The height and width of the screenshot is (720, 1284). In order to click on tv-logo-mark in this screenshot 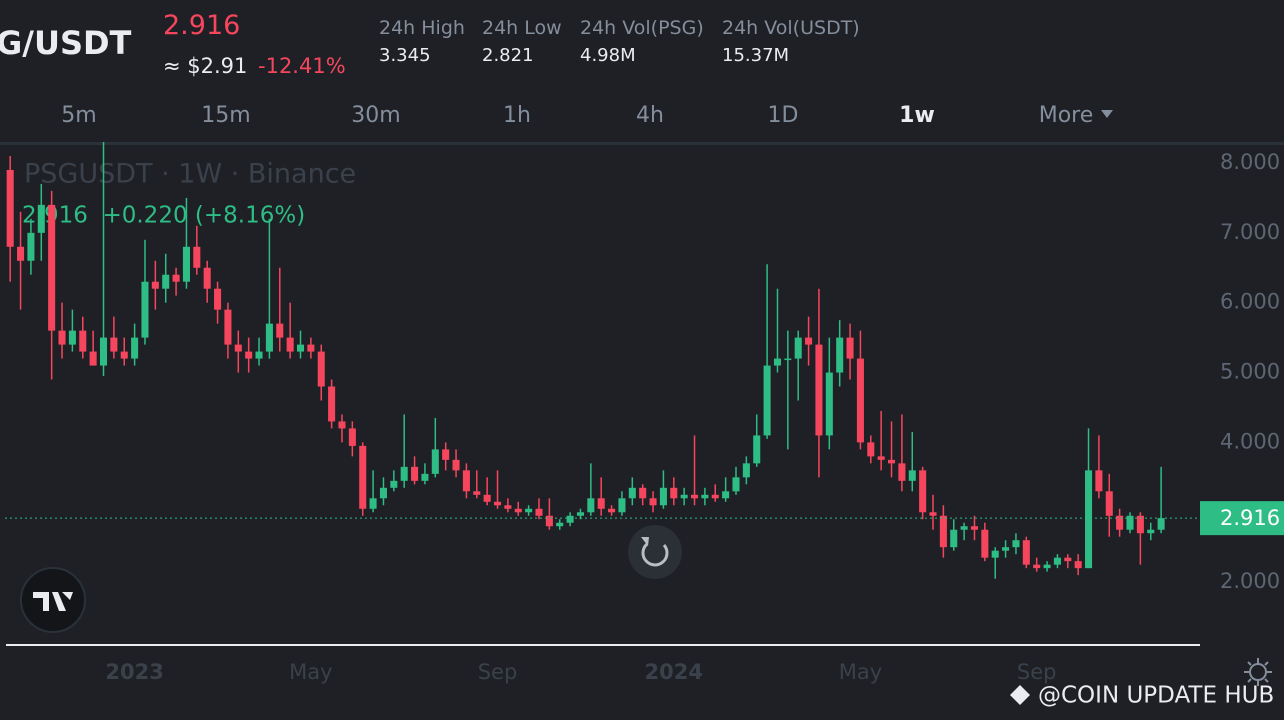, I will do `click(53, 601)`.